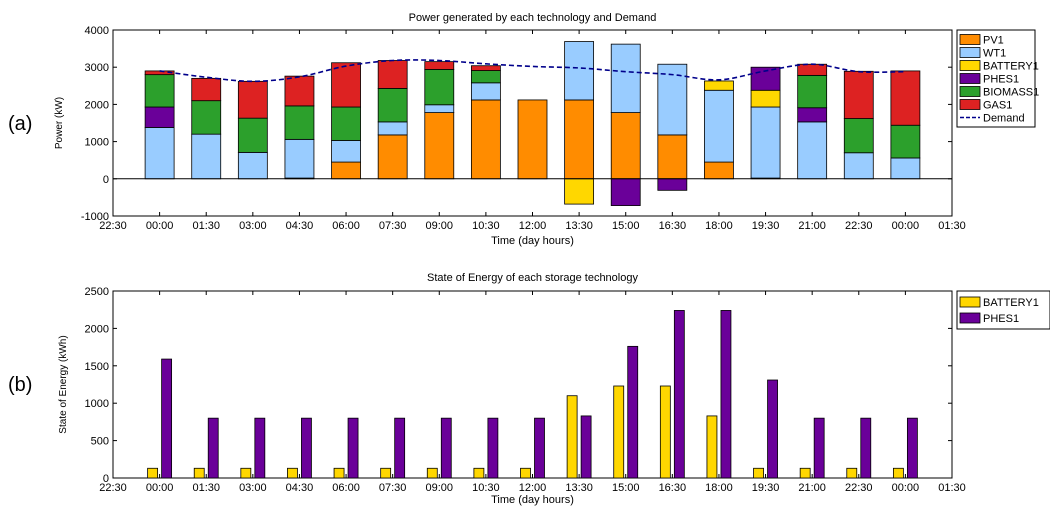 The height and width of the screenshot is (506, 1050). What do you see at coordinates (97, 292) in the screenshot?
I see `y-tick-label: 2500` at bounding box center [97, 292].